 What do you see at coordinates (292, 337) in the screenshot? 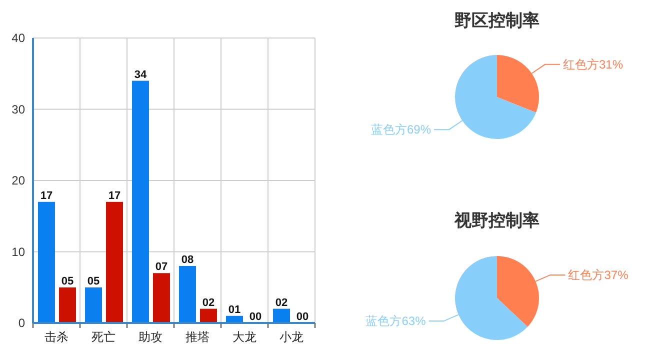
I see `x-tick-label: 小龙` at bounding box center [292, 337].